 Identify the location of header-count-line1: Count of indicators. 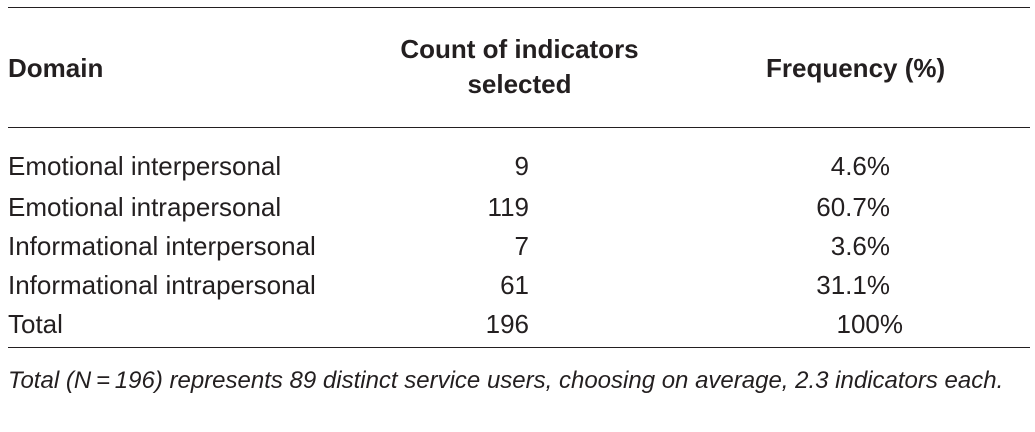
(519, 49).